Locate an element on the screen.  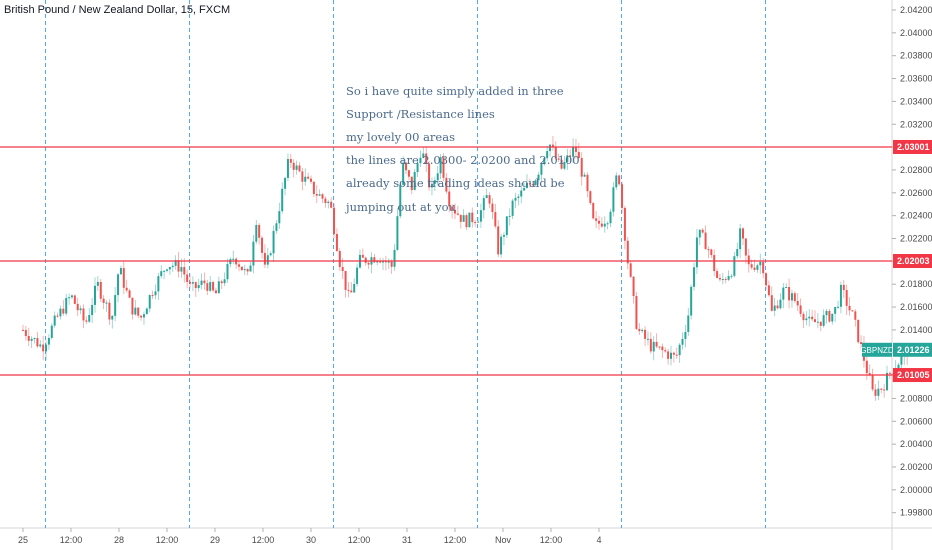
x-tick-label: 28 is located at coordinates (119, 540).